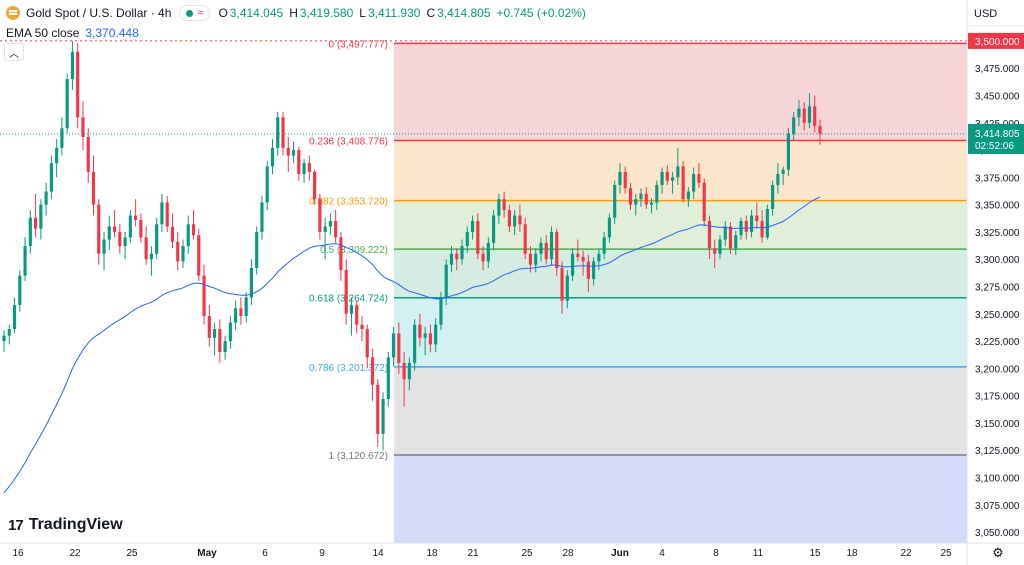 The image size is (1024, 565). What do you see at coordinates (223, 13) in the screenshot?
I see `open-label: O` at bounding box center [223, 13].